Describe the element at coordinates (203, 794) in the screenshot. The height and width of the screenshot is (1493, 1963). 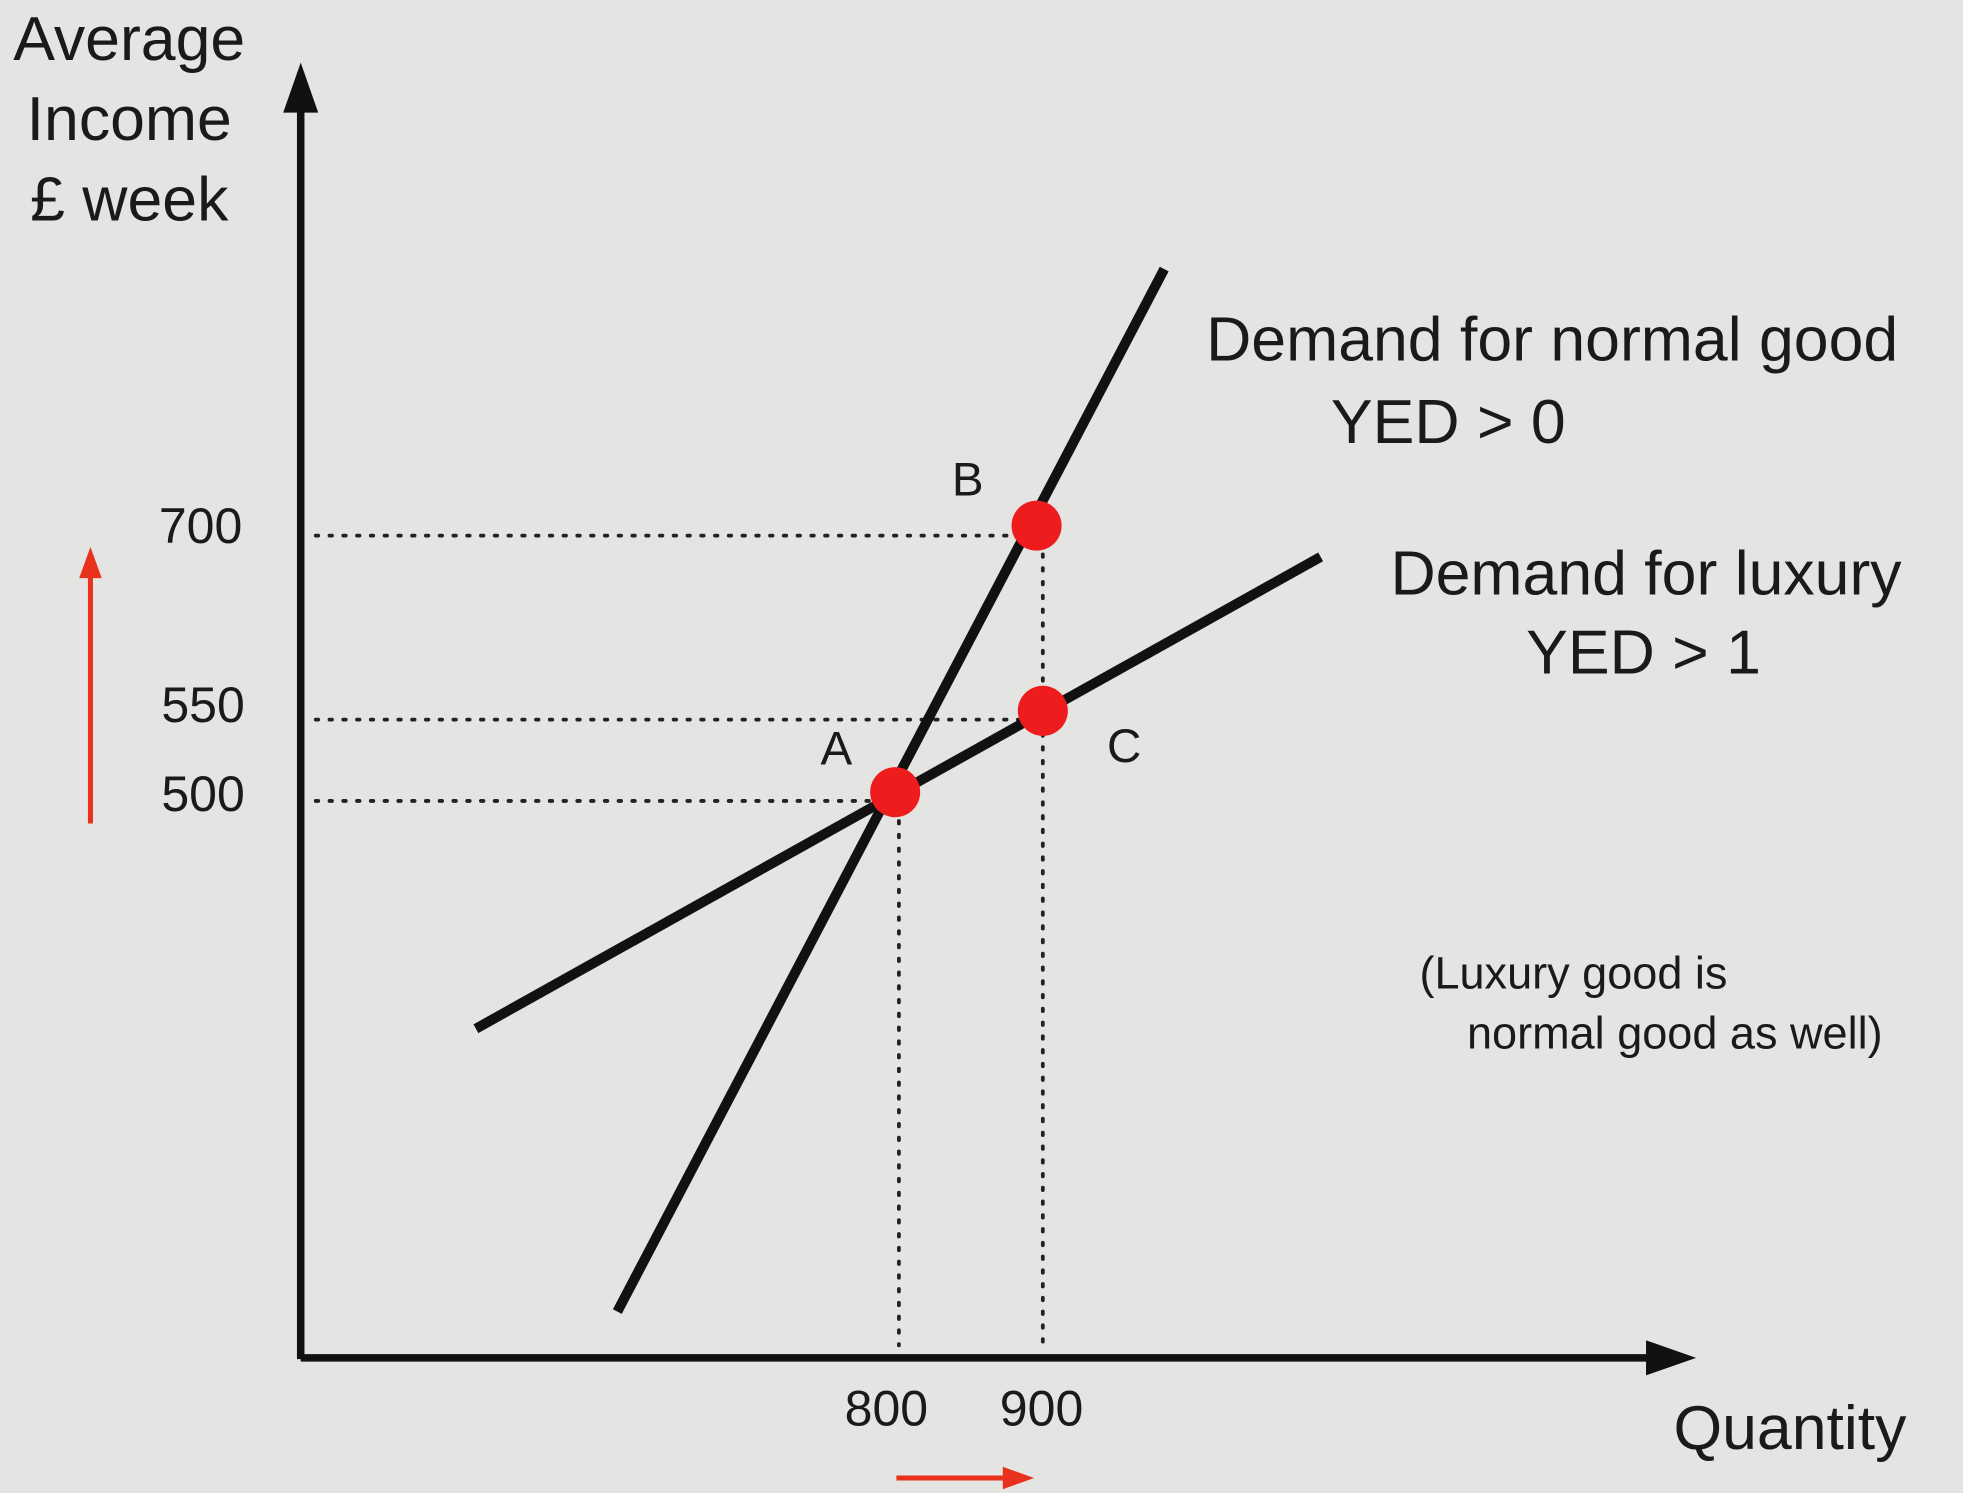
I see `y-tick-label: 500` at that location.